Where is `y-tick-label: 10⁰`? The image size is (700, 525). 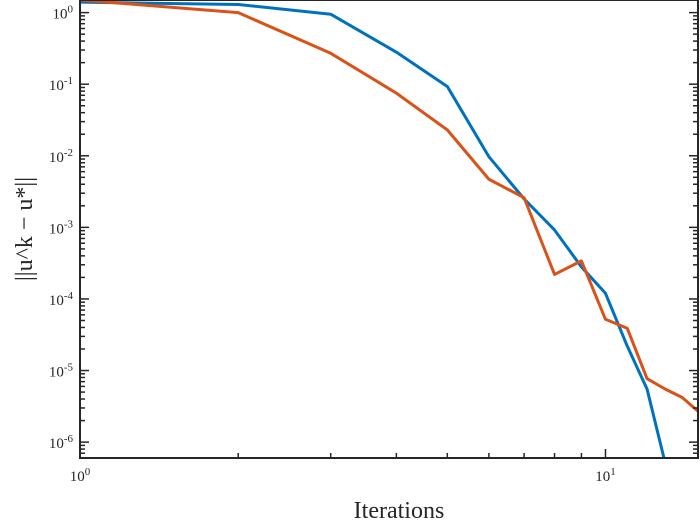
y-tick-label: 10⁰ is located at coordinates (63, 13).